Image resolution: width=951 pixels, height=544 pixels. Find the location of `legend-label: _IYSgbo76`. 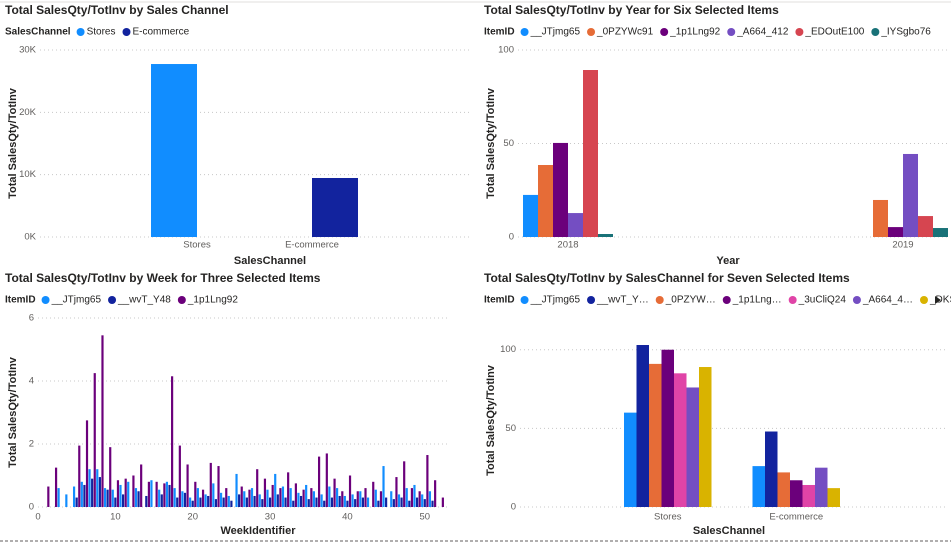

legend-label: _IYSgbo76 is located at coordinates (905, 32).